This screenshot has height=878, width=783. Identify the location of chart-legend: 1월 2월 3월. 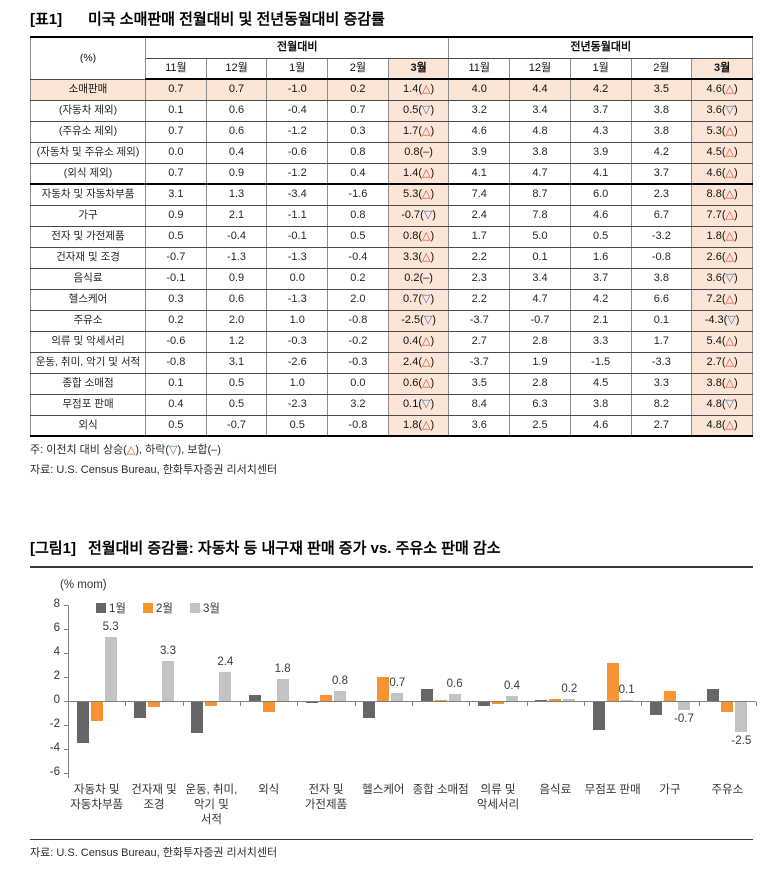
(158, 608).